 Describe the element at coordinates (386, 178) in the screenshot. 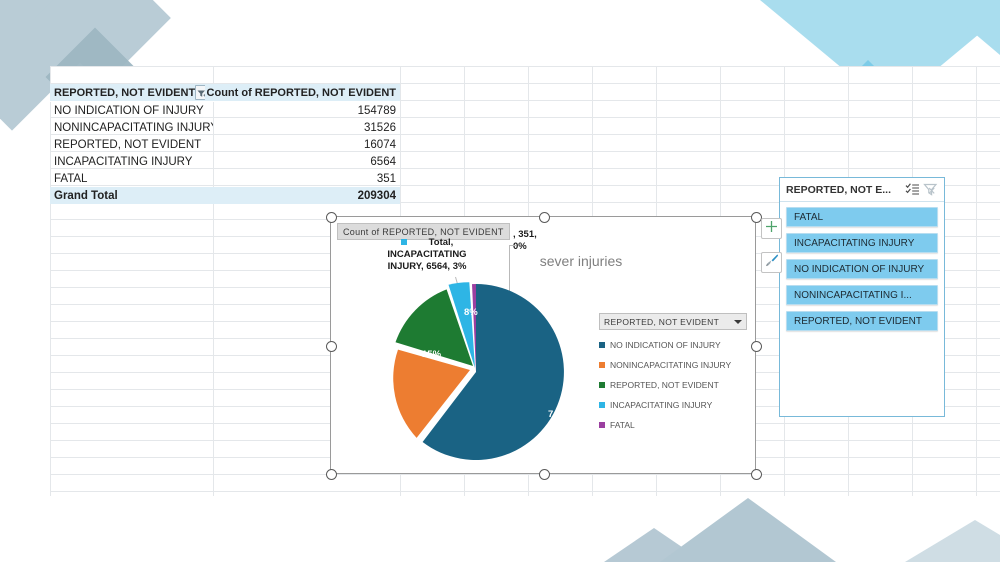

I see `pivot-row-value: 351` at that location.